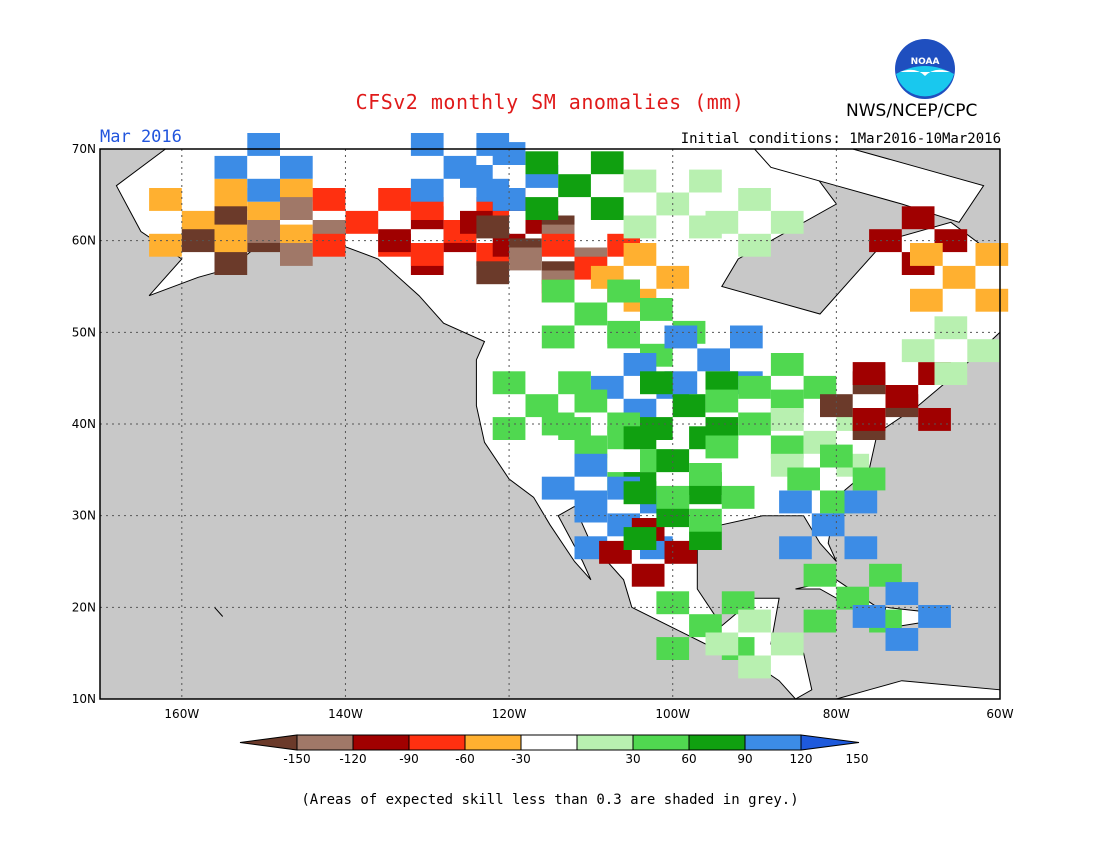  Describe the element at coordinates (84, 516) in the screenshot. I see `lat-label: 30N` at that location.